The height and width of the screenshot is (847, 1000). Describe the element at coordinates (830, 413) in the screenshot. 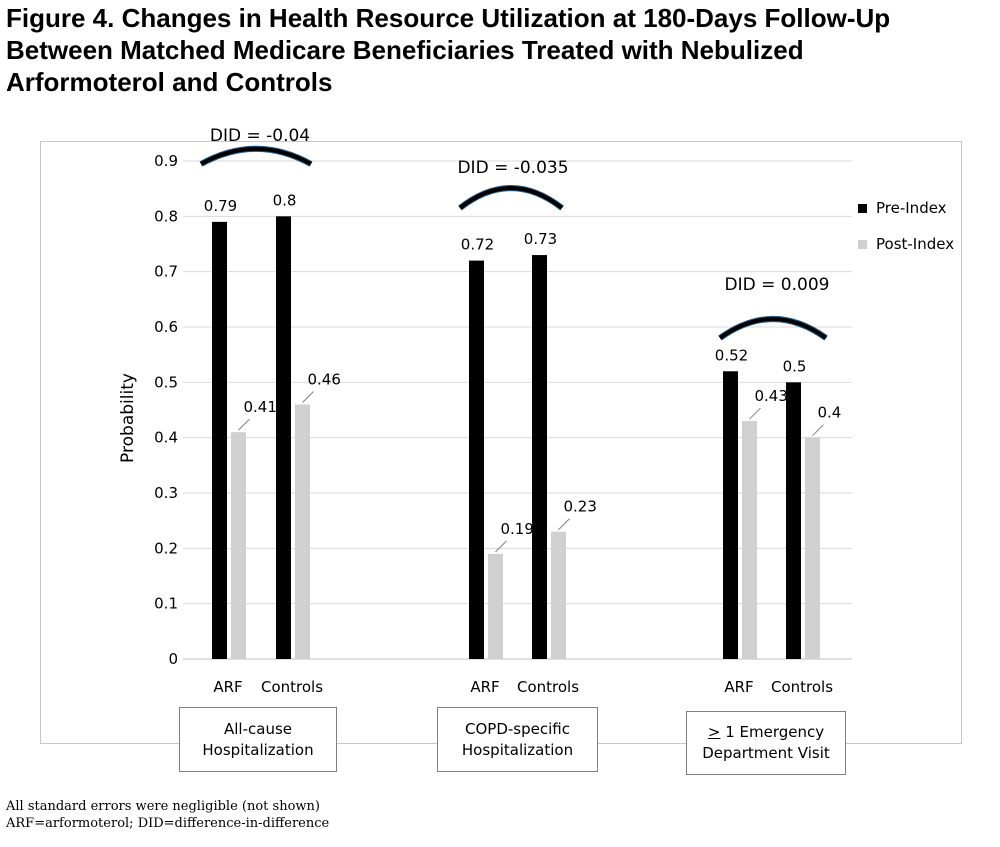

I see `data-label-post-g2-controls: 0.4` at that location.